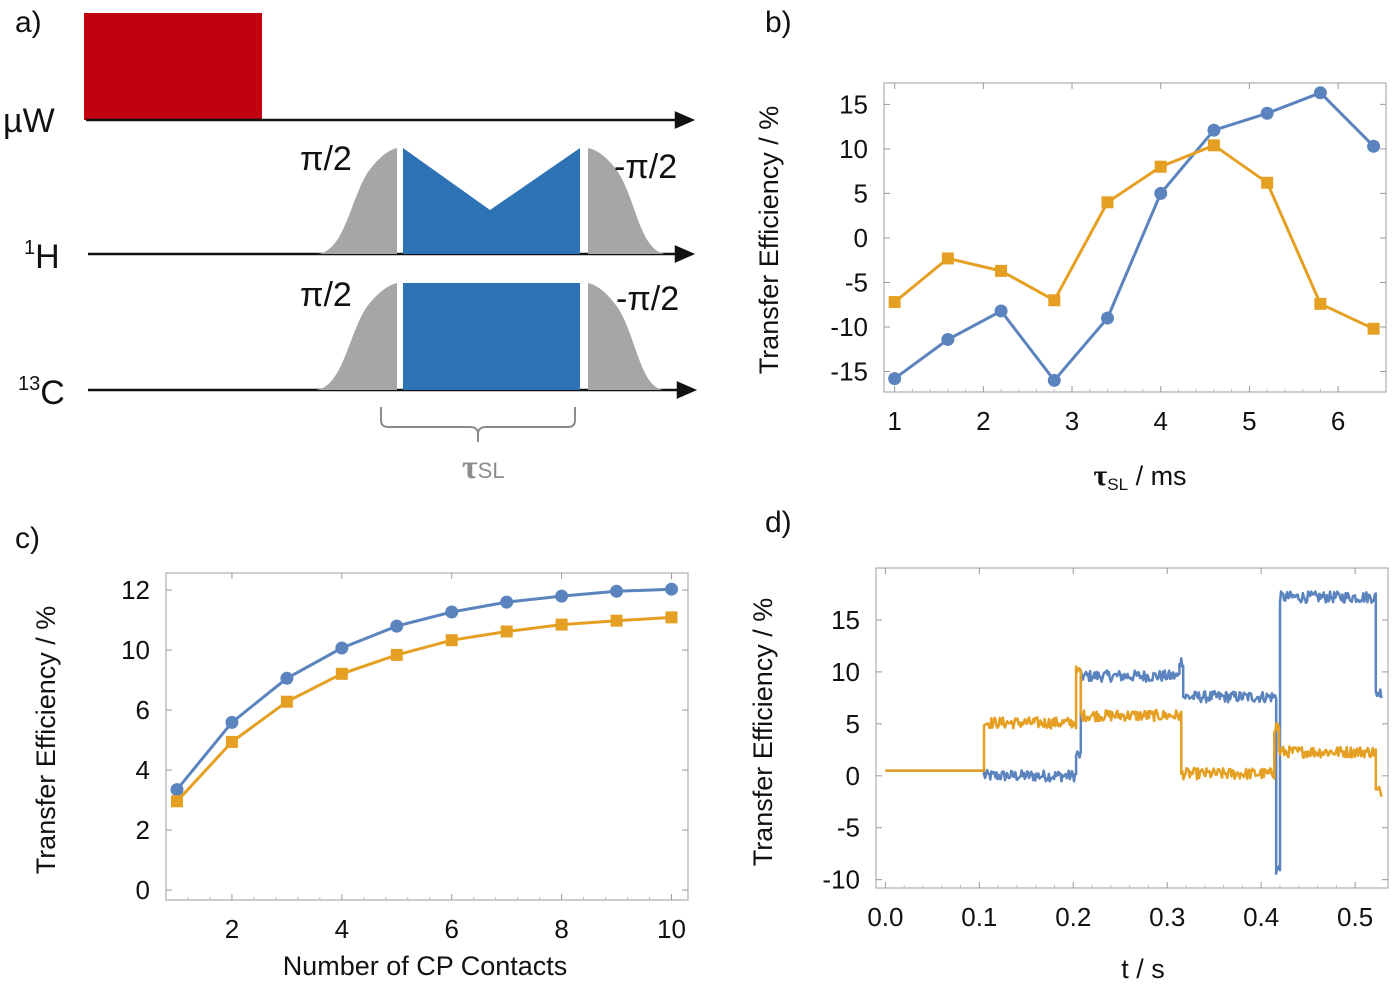  What do you see at coordinates (1249, 421) in the screenshot?
I see `x-tick-label: 5` at bounding box center [1249, 421].